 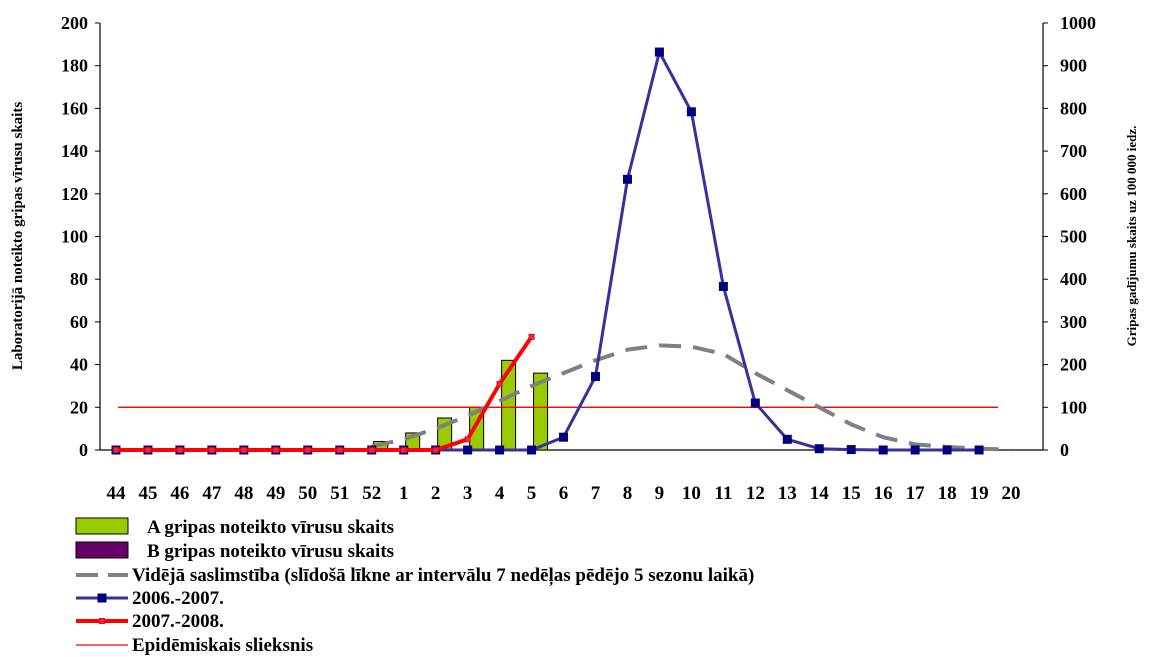 I want to click on x-tick-label: 51, so click(x=339, y=493).